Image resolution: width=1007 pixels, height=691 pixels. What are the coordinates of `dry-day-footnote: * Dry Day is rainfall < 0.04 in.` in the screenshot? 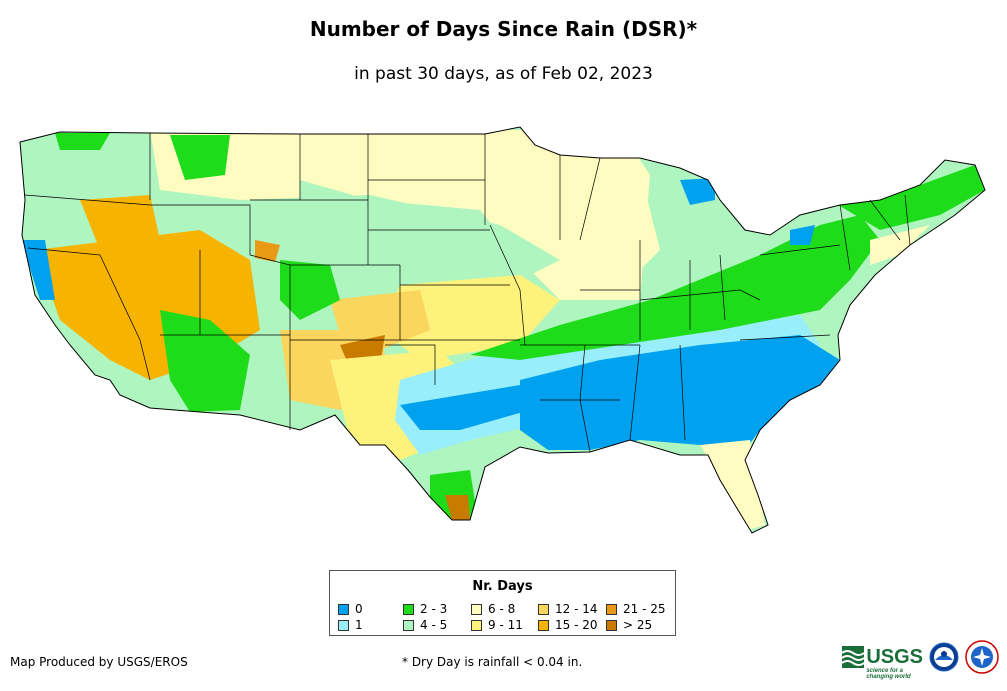 It's located at (492, 662).